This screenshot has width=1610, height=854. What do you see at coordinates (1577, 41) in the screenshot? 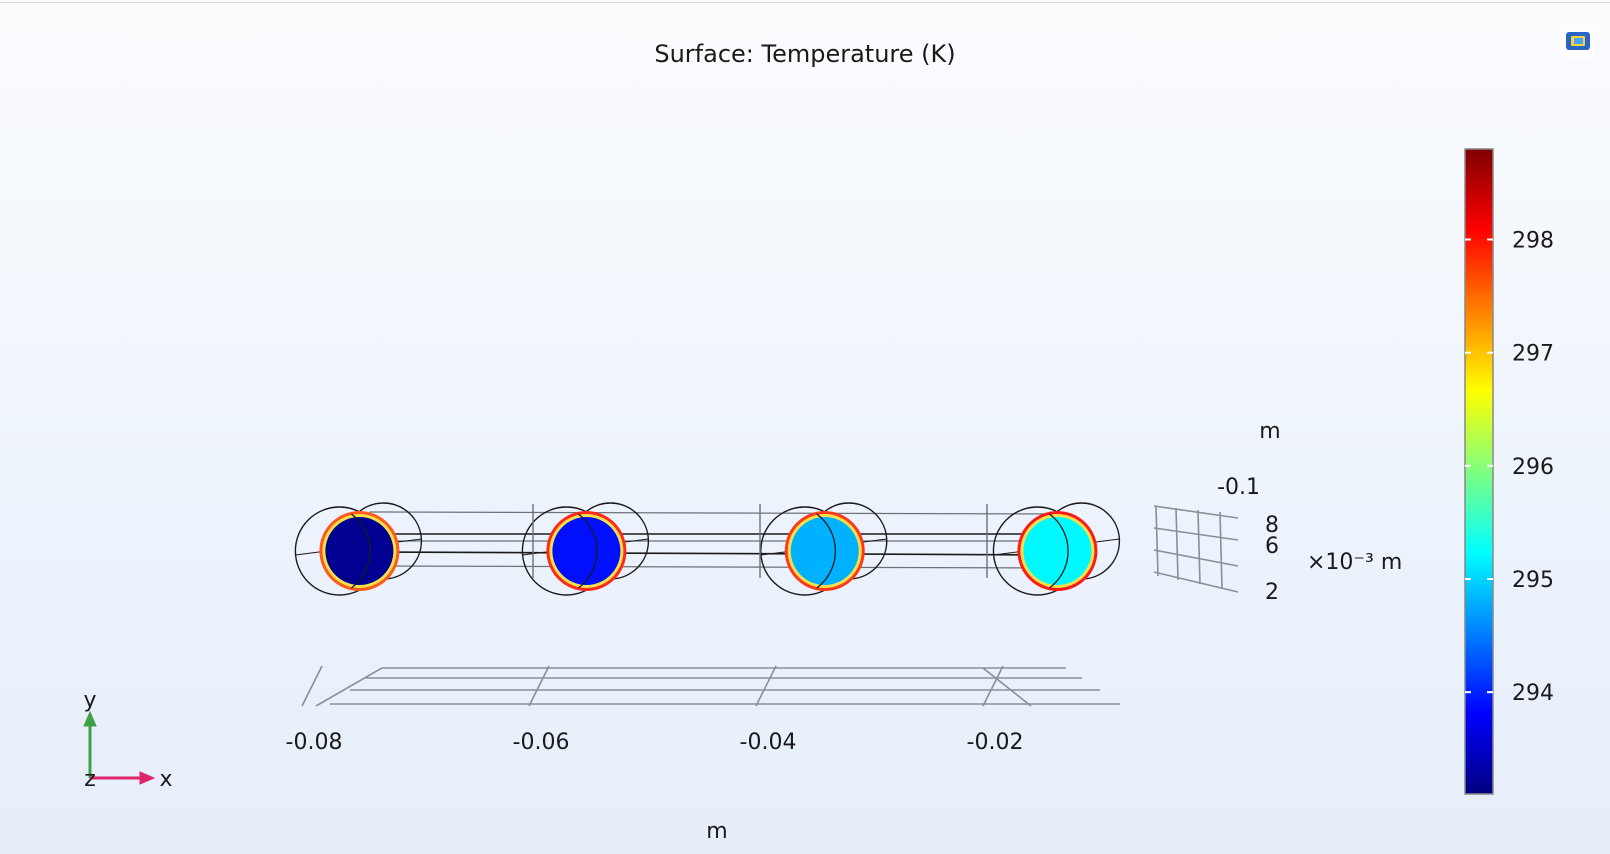
I see `graphics-window-icon` at bounding box center [1577, 41].